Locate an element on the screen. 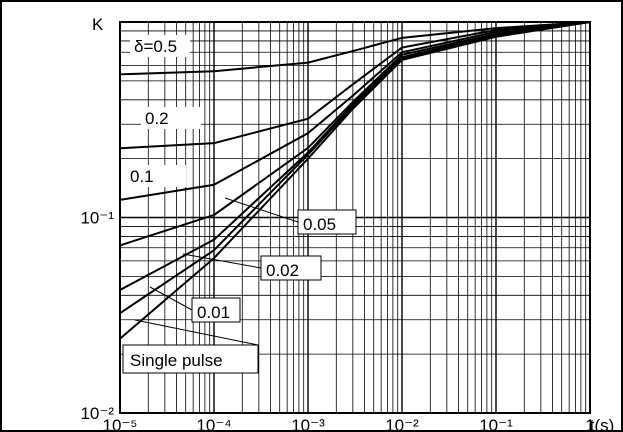  series-label: 0.01 is located at coordinates (213, 312).